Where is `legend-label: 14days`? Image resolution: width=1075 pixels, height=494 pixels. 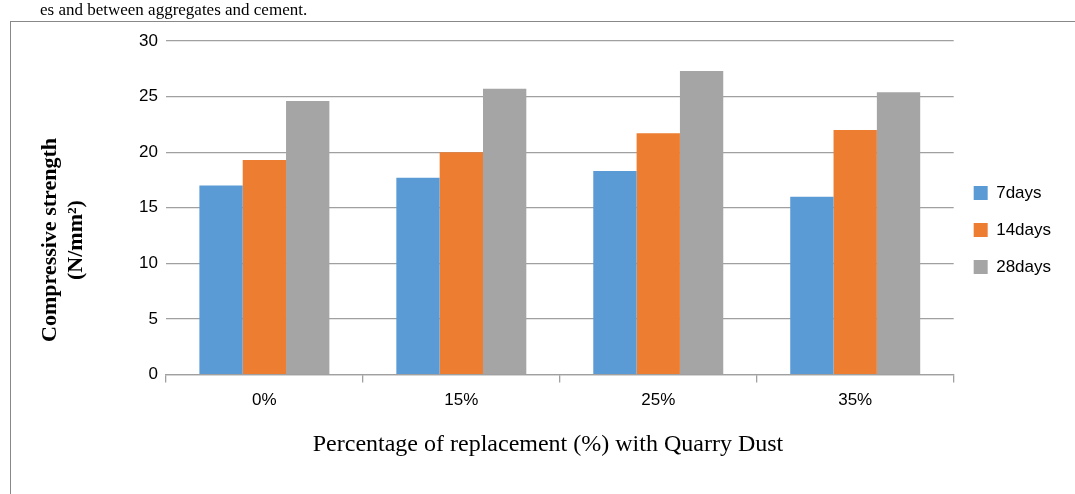
legend-label: 14days is located at coordinates (1024, 229).